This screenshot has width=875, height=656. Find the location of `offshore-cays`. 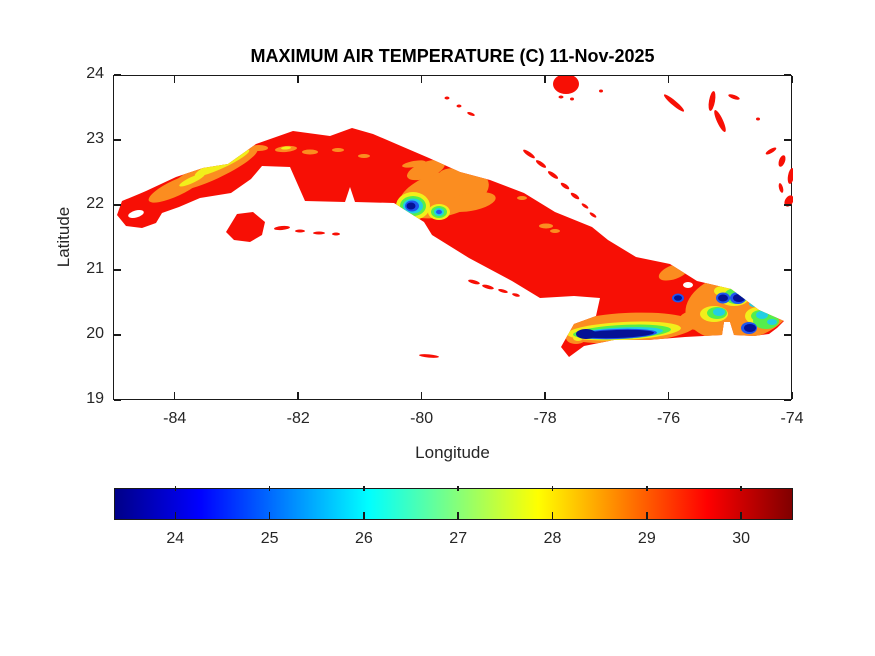

offshore-cays is located at coordinates (435, 196).